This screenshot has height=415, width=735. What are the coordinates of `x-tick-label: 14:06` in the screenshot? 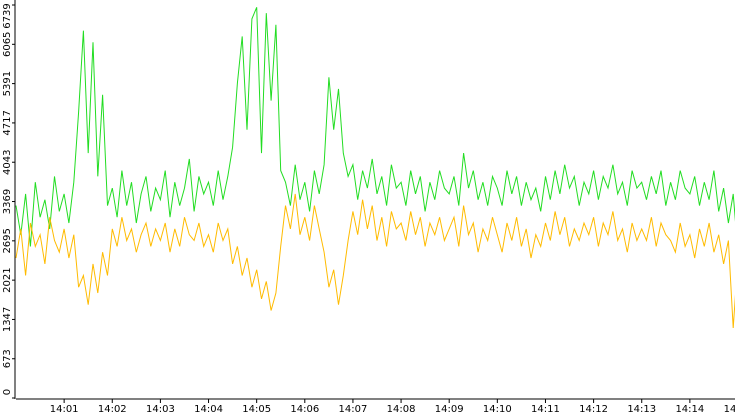 It's located at (304, 409).